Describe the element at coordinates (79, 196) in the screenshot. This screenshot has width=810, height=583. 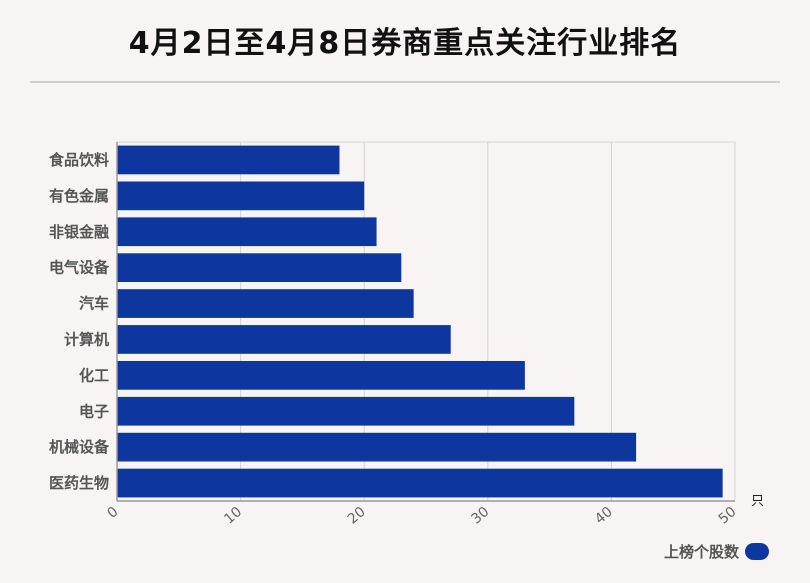
I see `category-label: 有色金属` at that location.